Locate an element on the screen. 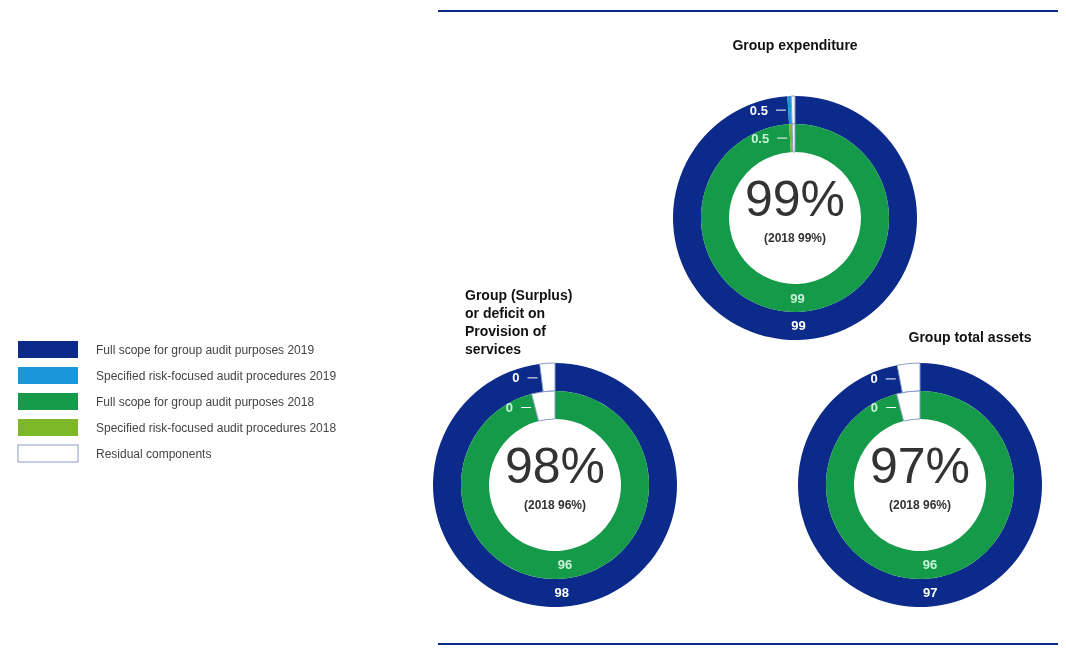 The image size is (1066, 652). text: 99% is located at coordinates (795, 199).